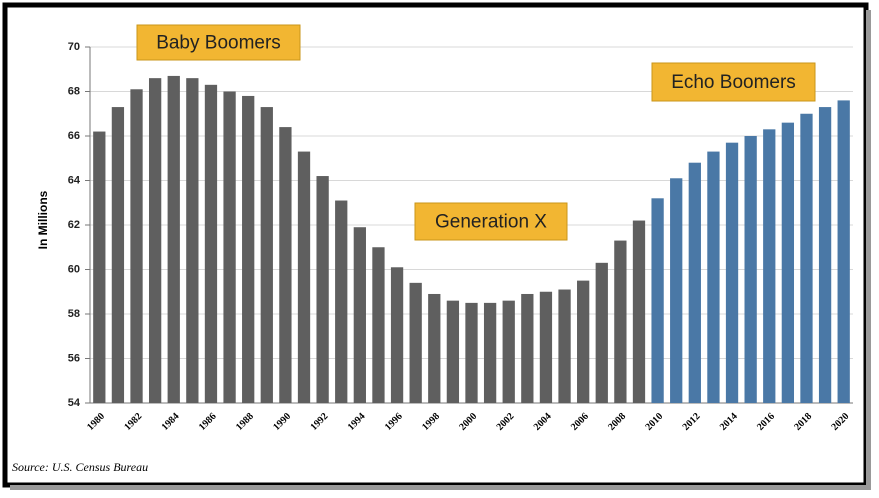 This screenshot has height=498, width=879. I want to click on y-tick-label: 56, so click(74, 358).